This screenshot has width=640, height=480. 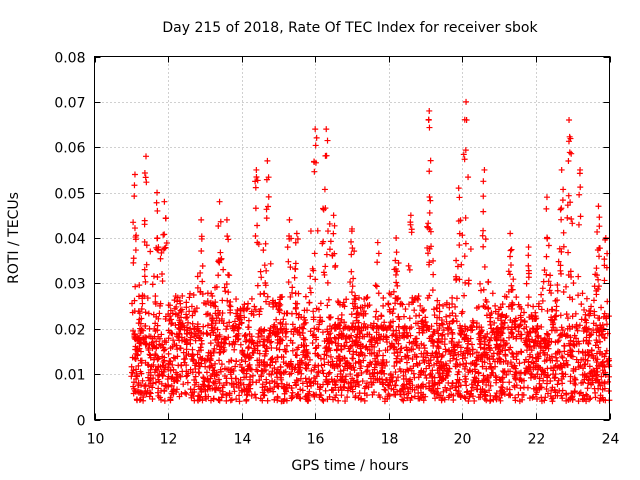 I want to click on x-tick-label: 14, so click(x=243, y=440).